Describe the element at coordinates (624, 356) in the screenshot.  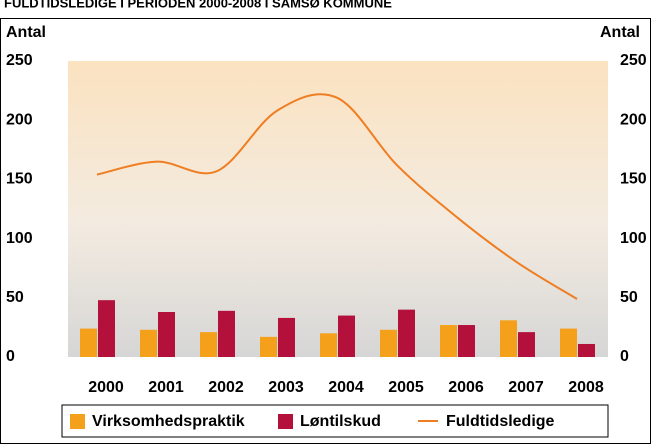
I see `y2-tick-label: 0` at that location.